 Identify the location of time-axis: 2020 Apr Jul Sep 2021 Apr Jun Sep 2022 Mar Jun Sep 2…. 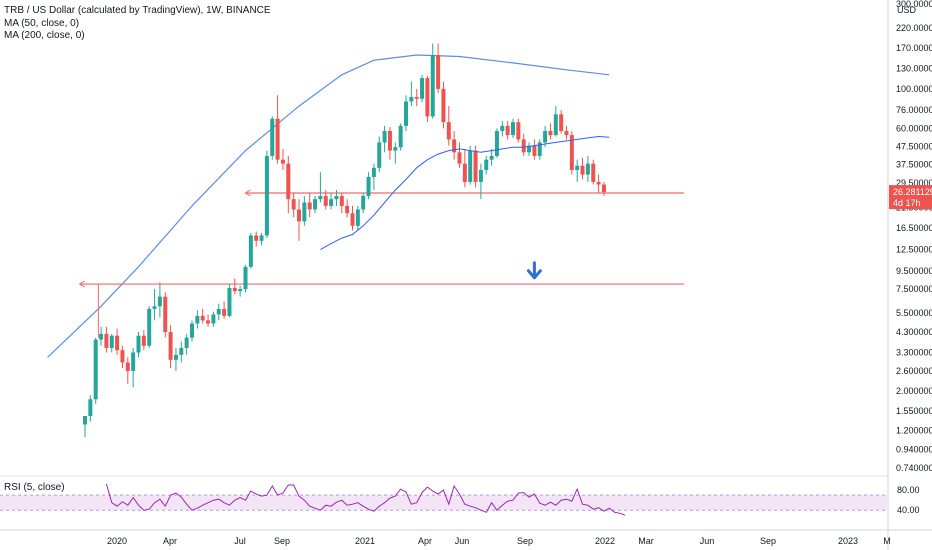
(499, 541).